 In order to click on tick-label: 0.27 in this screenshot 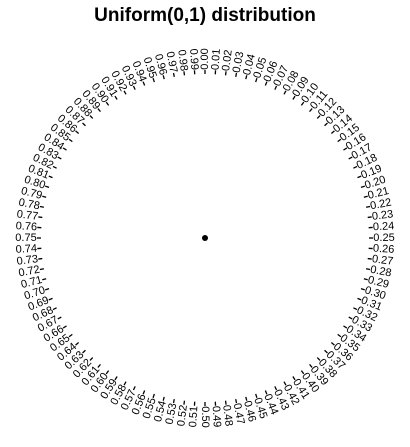, I will do `click(382, 260)`.